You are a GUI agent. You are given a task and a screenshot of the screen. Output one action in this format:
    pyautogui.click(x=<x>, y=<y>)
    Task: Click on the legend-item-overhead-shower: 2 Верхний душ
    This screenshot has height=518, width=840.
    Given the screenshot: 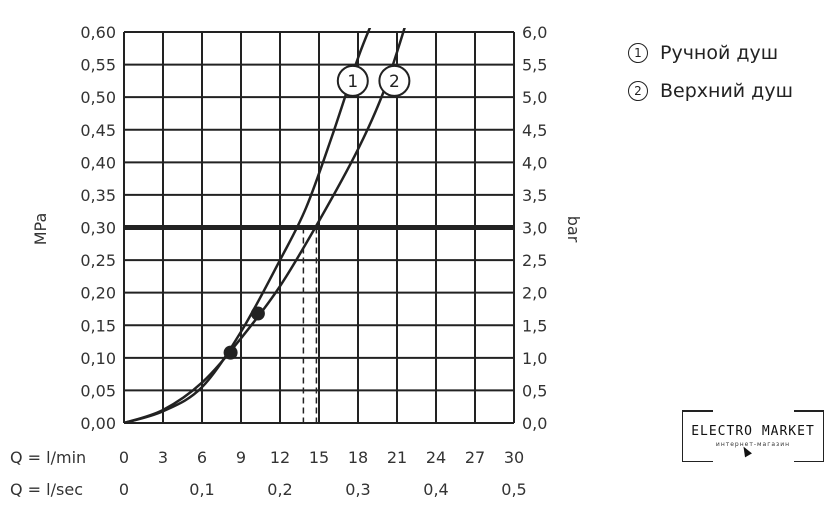 What is the action you would take?
    pyautogui.click(x=710, y=91)
    